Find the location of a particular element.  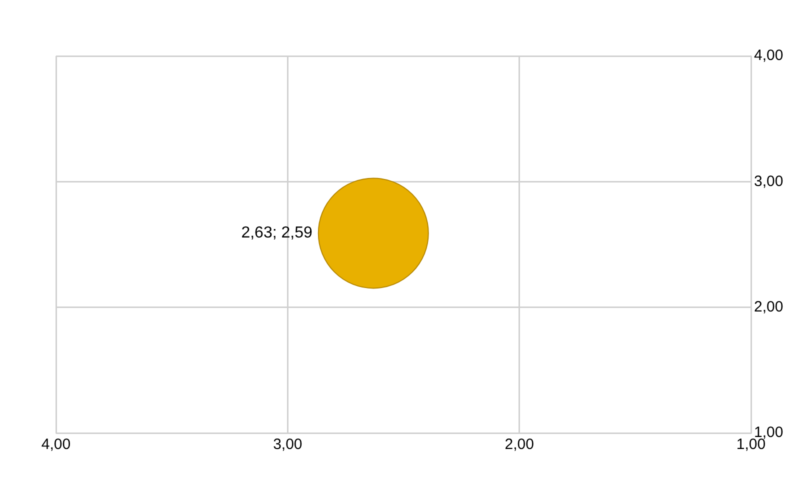

data-label: 2,63; 2,59 is located at coordinates (276, 233).